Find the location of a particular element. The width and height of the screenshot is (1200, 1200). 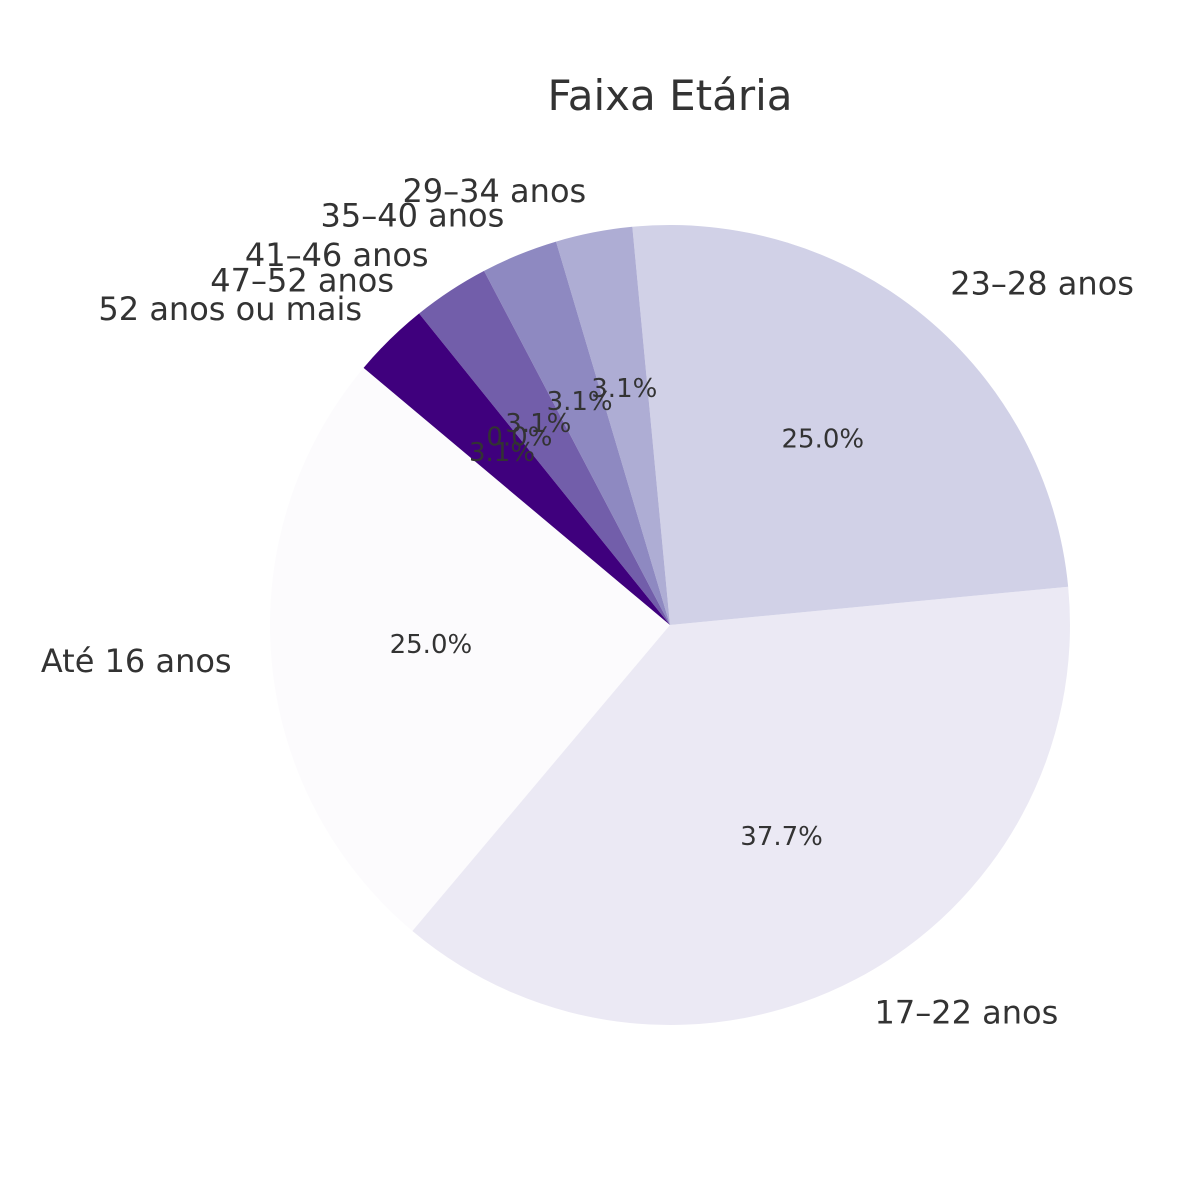

slice-label-17-22-anos: 17–22 anos is located at coordinates (967, 1013).